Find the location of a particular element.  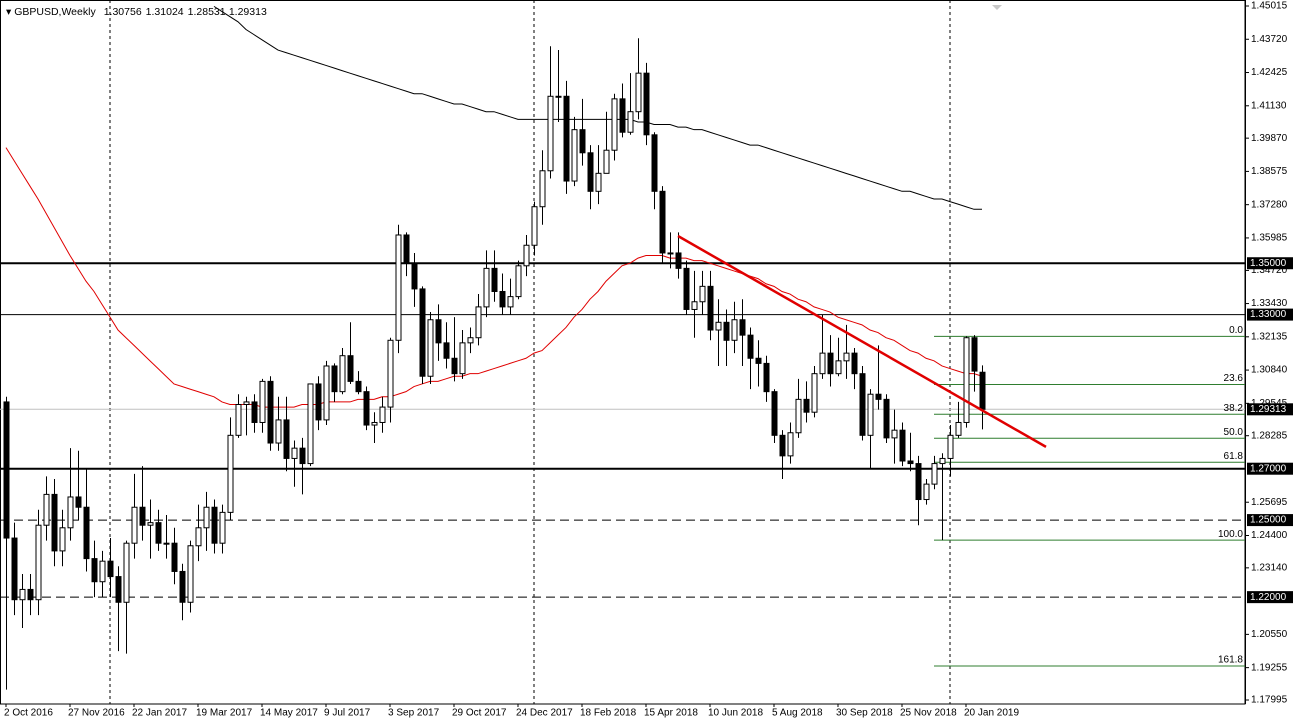

x-tick-label: 10 Jun 2018 is located at coordinates (735, 713).